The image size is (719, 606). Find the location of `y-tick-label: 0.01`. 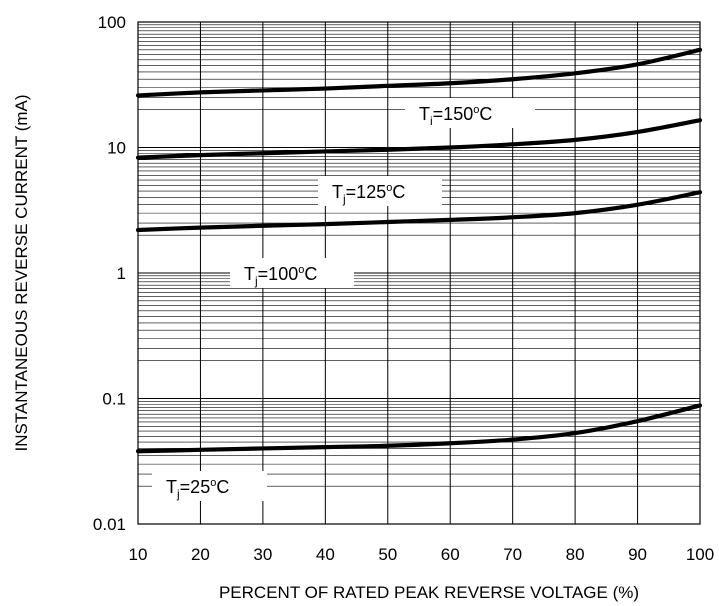

y-tick-label: 0.01 is located at coordinates (109, 524).